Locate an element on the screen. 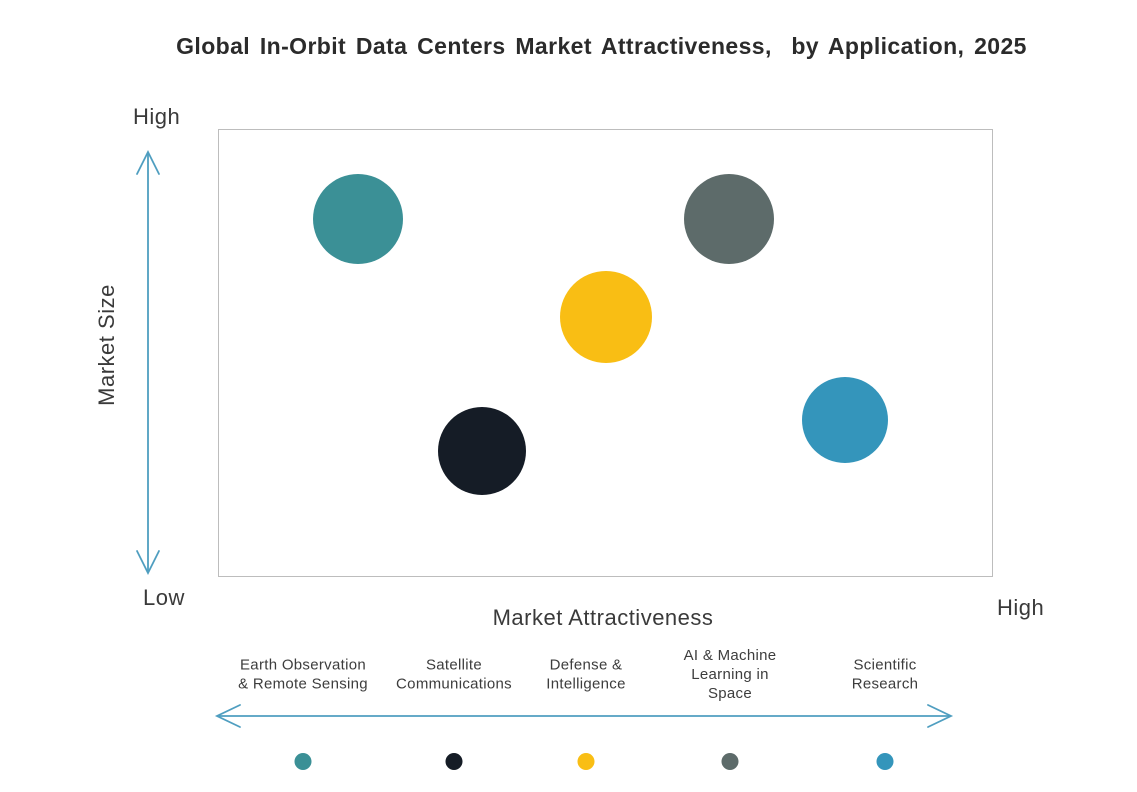  legend-label-earth-observation-remote-sensing: Earth Observation & Remote Sensing is located at coordinates (303, 674).